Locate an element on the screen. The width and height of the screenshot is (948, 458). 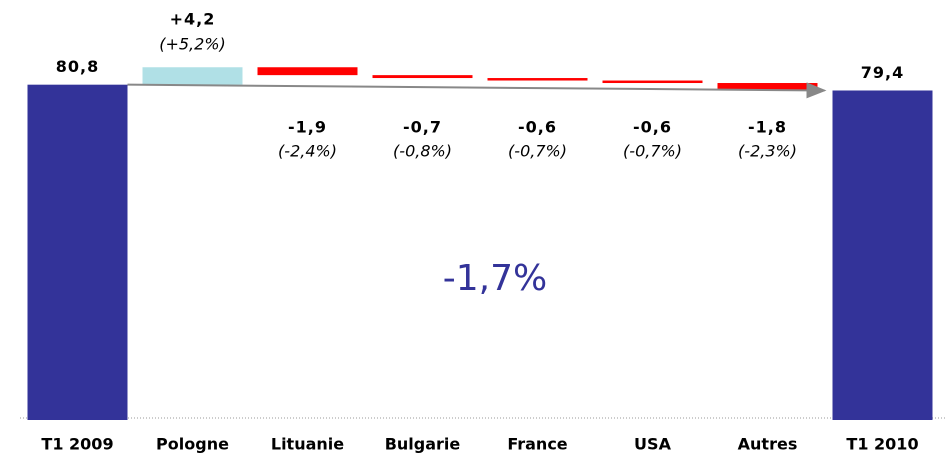
value-label: 80,8 is located at coordinates (77, 66).